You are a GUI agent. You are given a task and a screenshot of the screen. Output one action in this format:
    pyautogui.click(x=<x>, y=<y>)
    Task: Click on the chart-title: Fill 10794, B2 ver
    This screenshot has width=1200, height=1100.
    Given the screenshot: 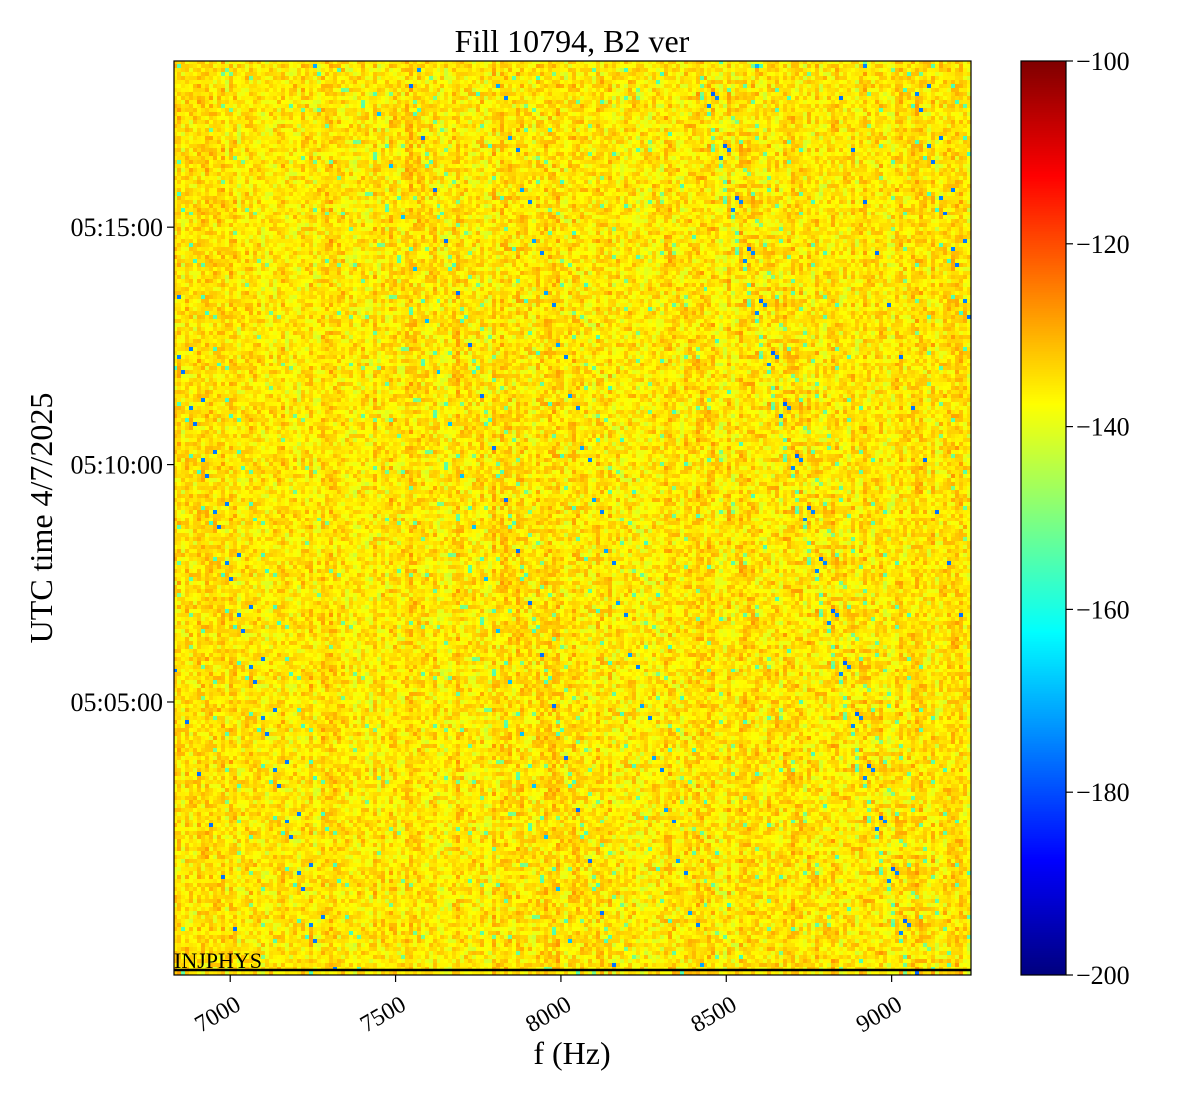 What is the action you would take?
    pyautogui.click(x=572, y=41)
    